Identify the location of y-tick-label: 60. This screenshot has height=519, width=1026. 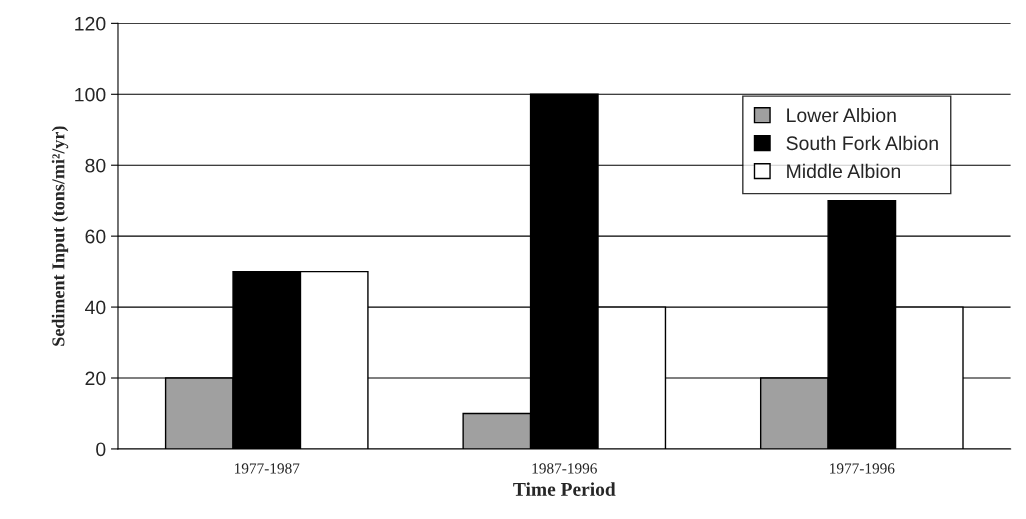
(95, 236).